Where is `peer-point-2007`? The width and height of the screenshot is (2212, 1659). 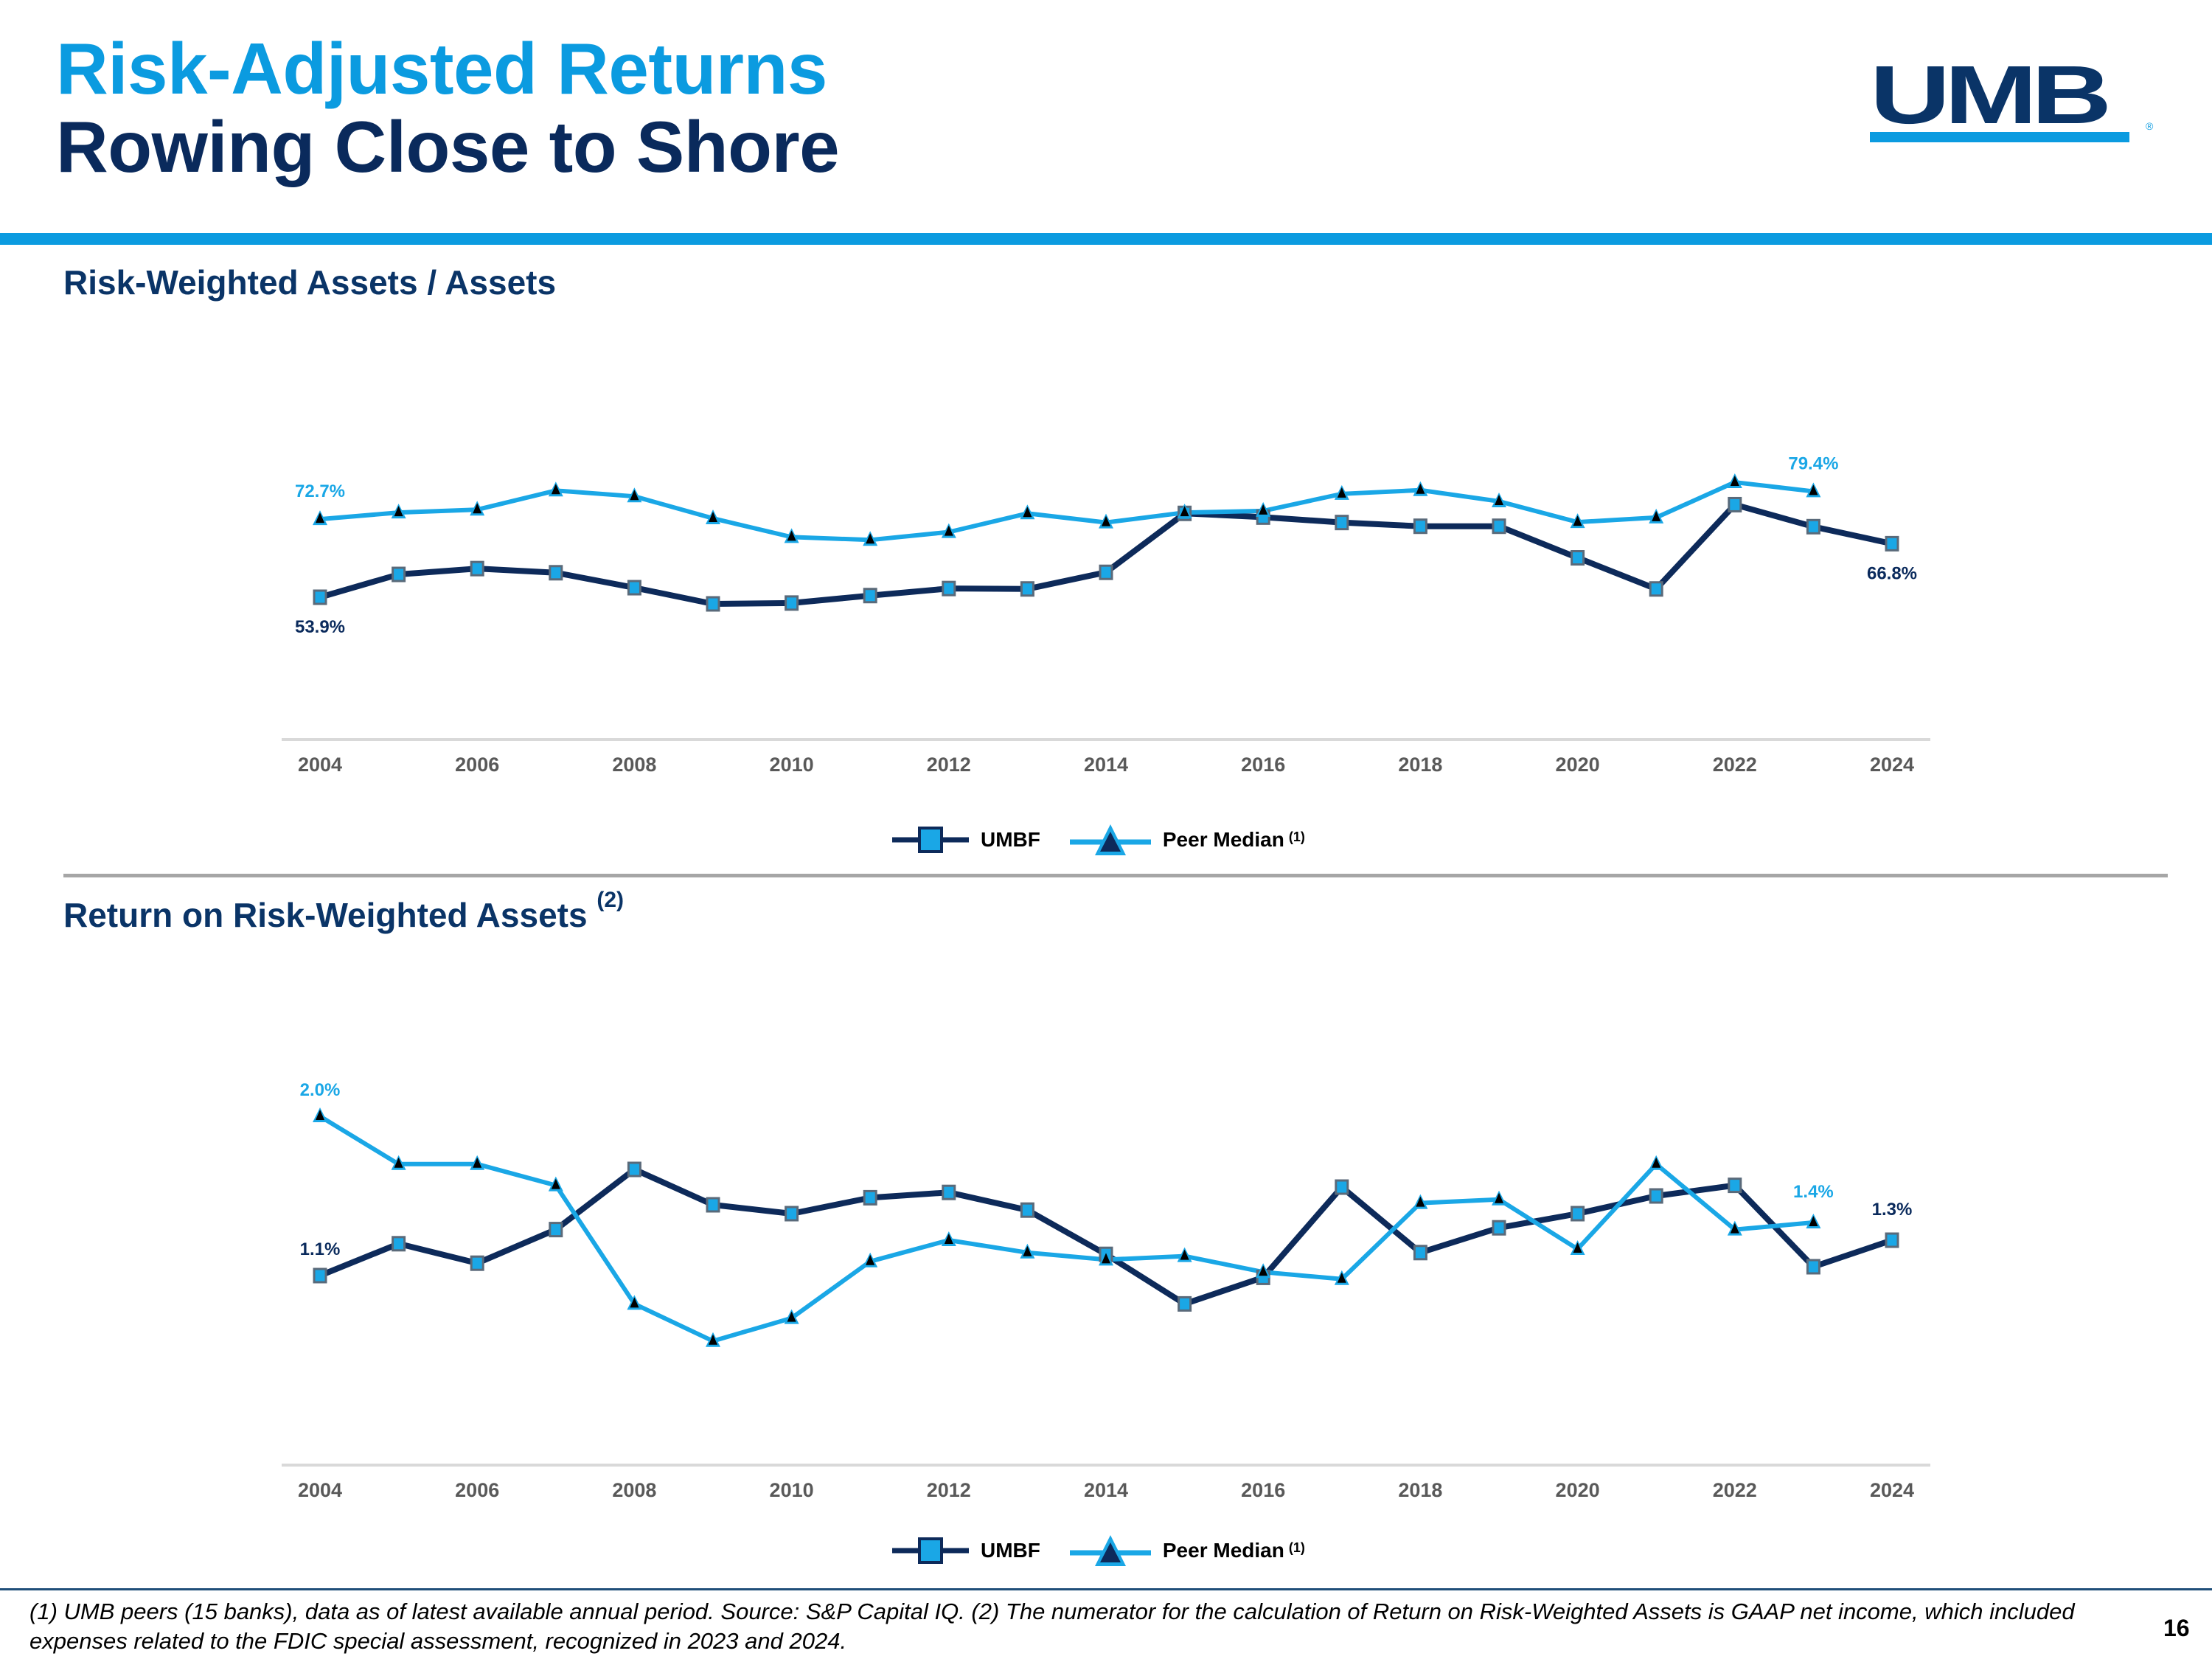
peer-point-2007 is located at coordinates (555, 1184).